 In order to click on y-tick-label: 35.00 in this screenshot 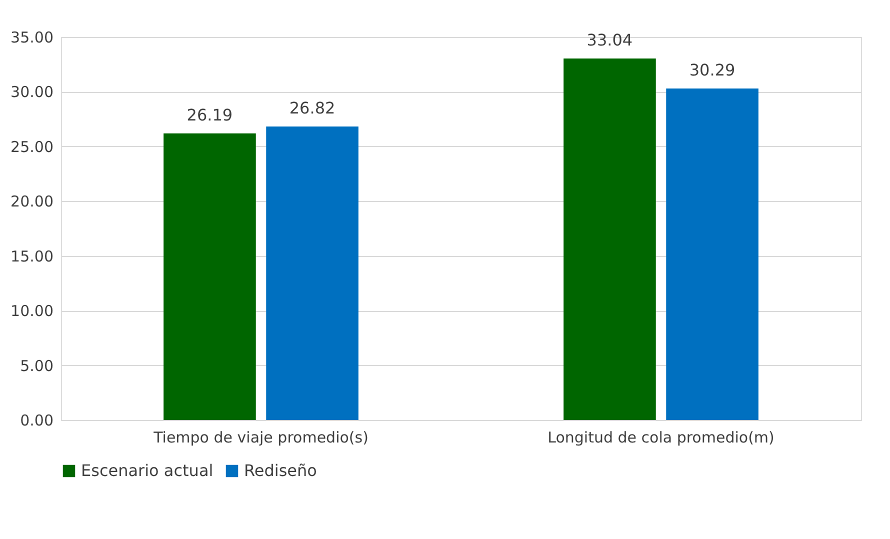, I will do `click(32, 37)`.